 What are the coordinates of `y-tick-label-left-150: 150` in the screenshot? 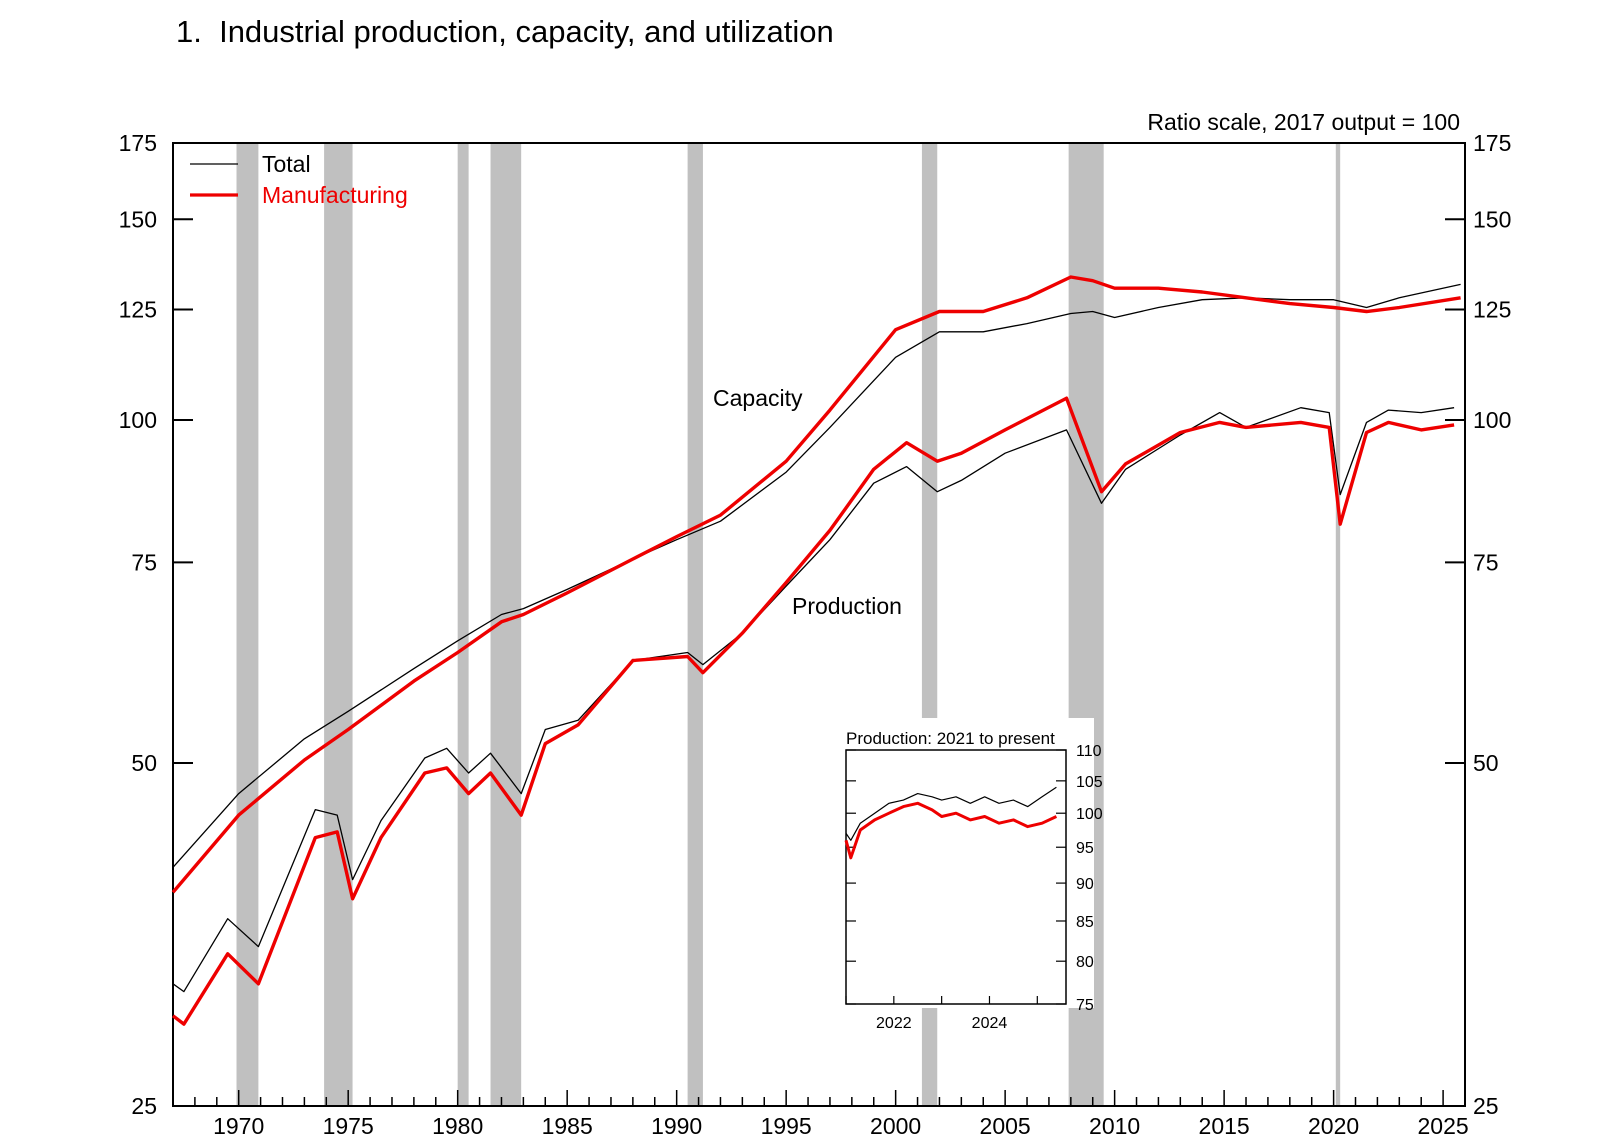 It's located at (138, 219).